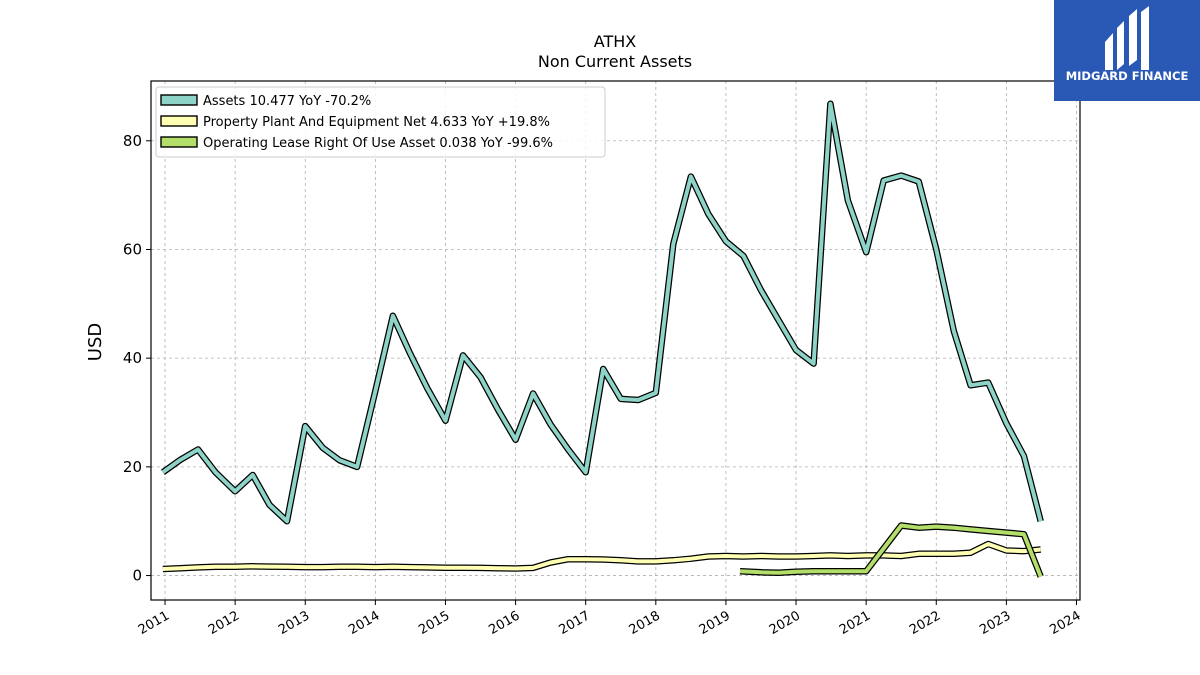 The image size is (1200, 675). What do you see at coordinates (715, 623) in the screenshot?
I see `x-tick-label: 2019` at bounding box center [715, 623].